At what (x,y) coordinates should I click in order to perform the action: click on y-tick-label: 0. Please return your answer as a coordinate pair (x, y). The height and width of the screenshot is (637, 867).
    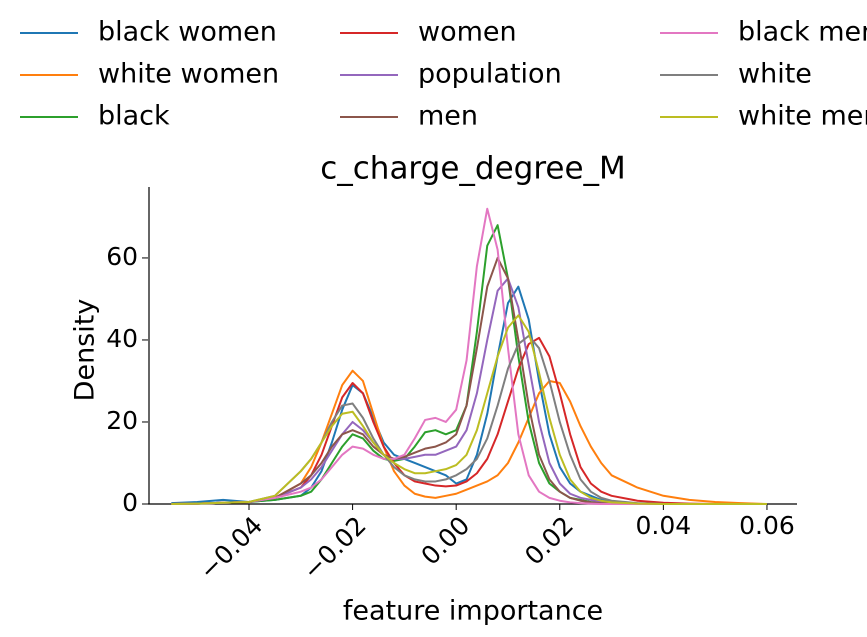
    Looking at the image, I should click on (130, 502).